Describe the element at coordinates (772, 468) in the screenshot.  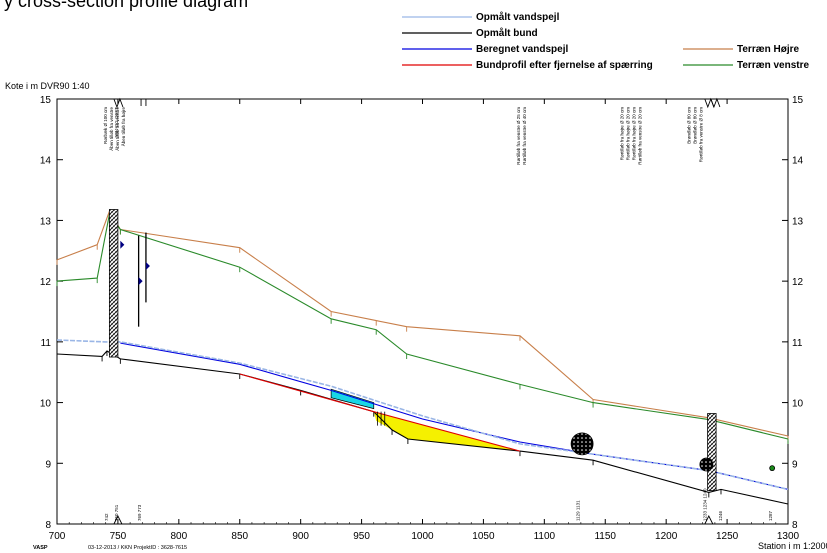
I see `pipe-circle-small` at that location.